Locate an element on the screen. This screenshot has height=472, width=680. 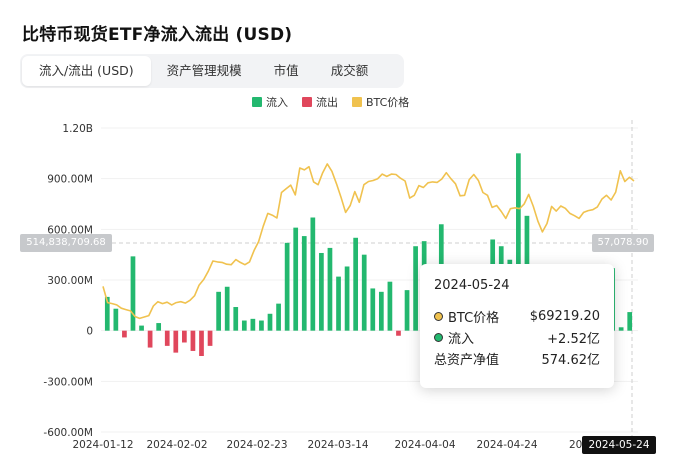
y-tick-label: 0 is located at coordinates (89, 332).